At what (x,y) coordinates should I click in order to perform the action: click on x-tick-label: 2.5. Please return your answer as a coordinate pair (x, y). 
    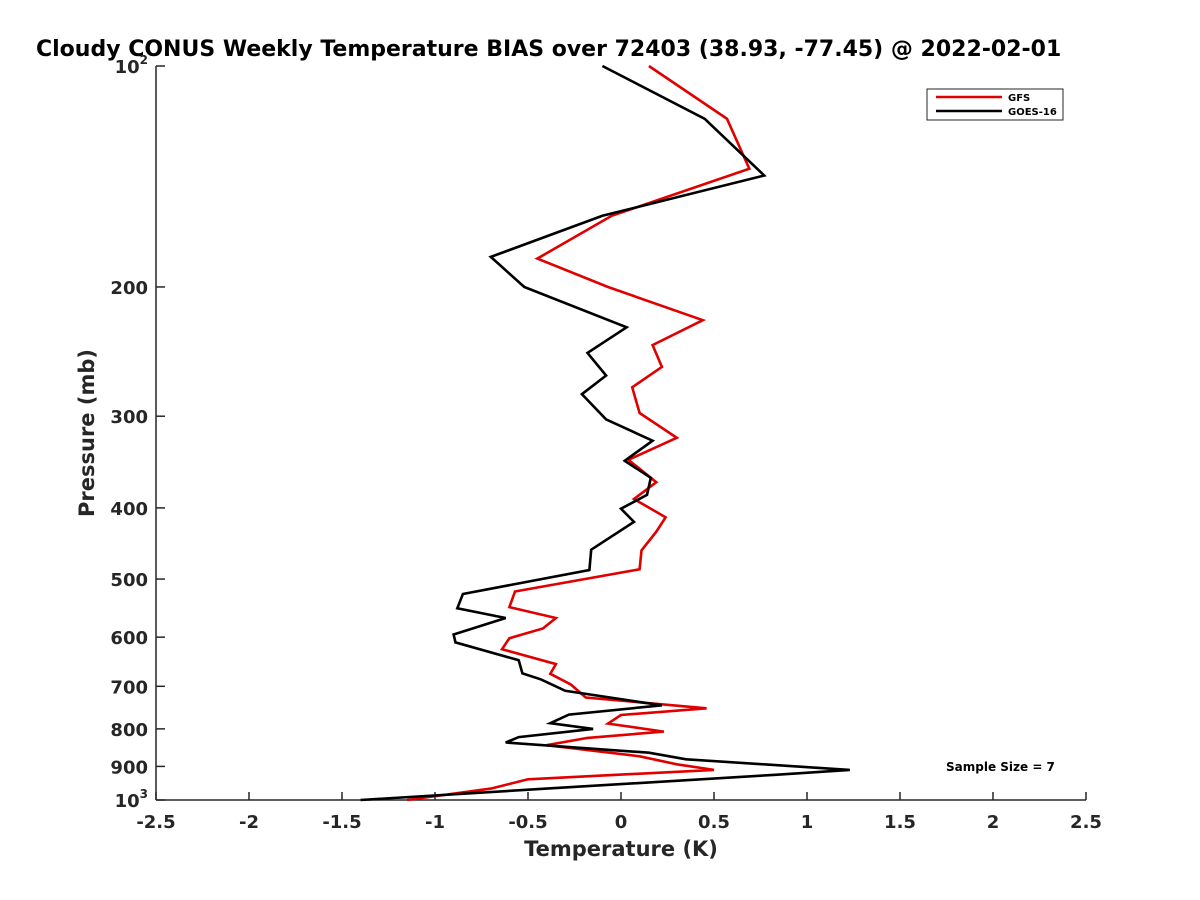
    Looking at the image, I should click on (1086, 822).